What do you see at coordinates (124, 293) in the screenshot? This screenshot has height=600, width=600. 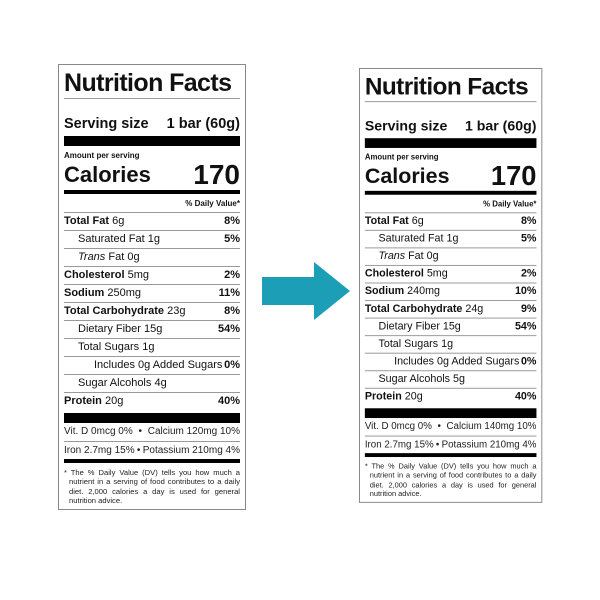 I see `nutrient-amount: 250mg` at bounding box center [124, 293].